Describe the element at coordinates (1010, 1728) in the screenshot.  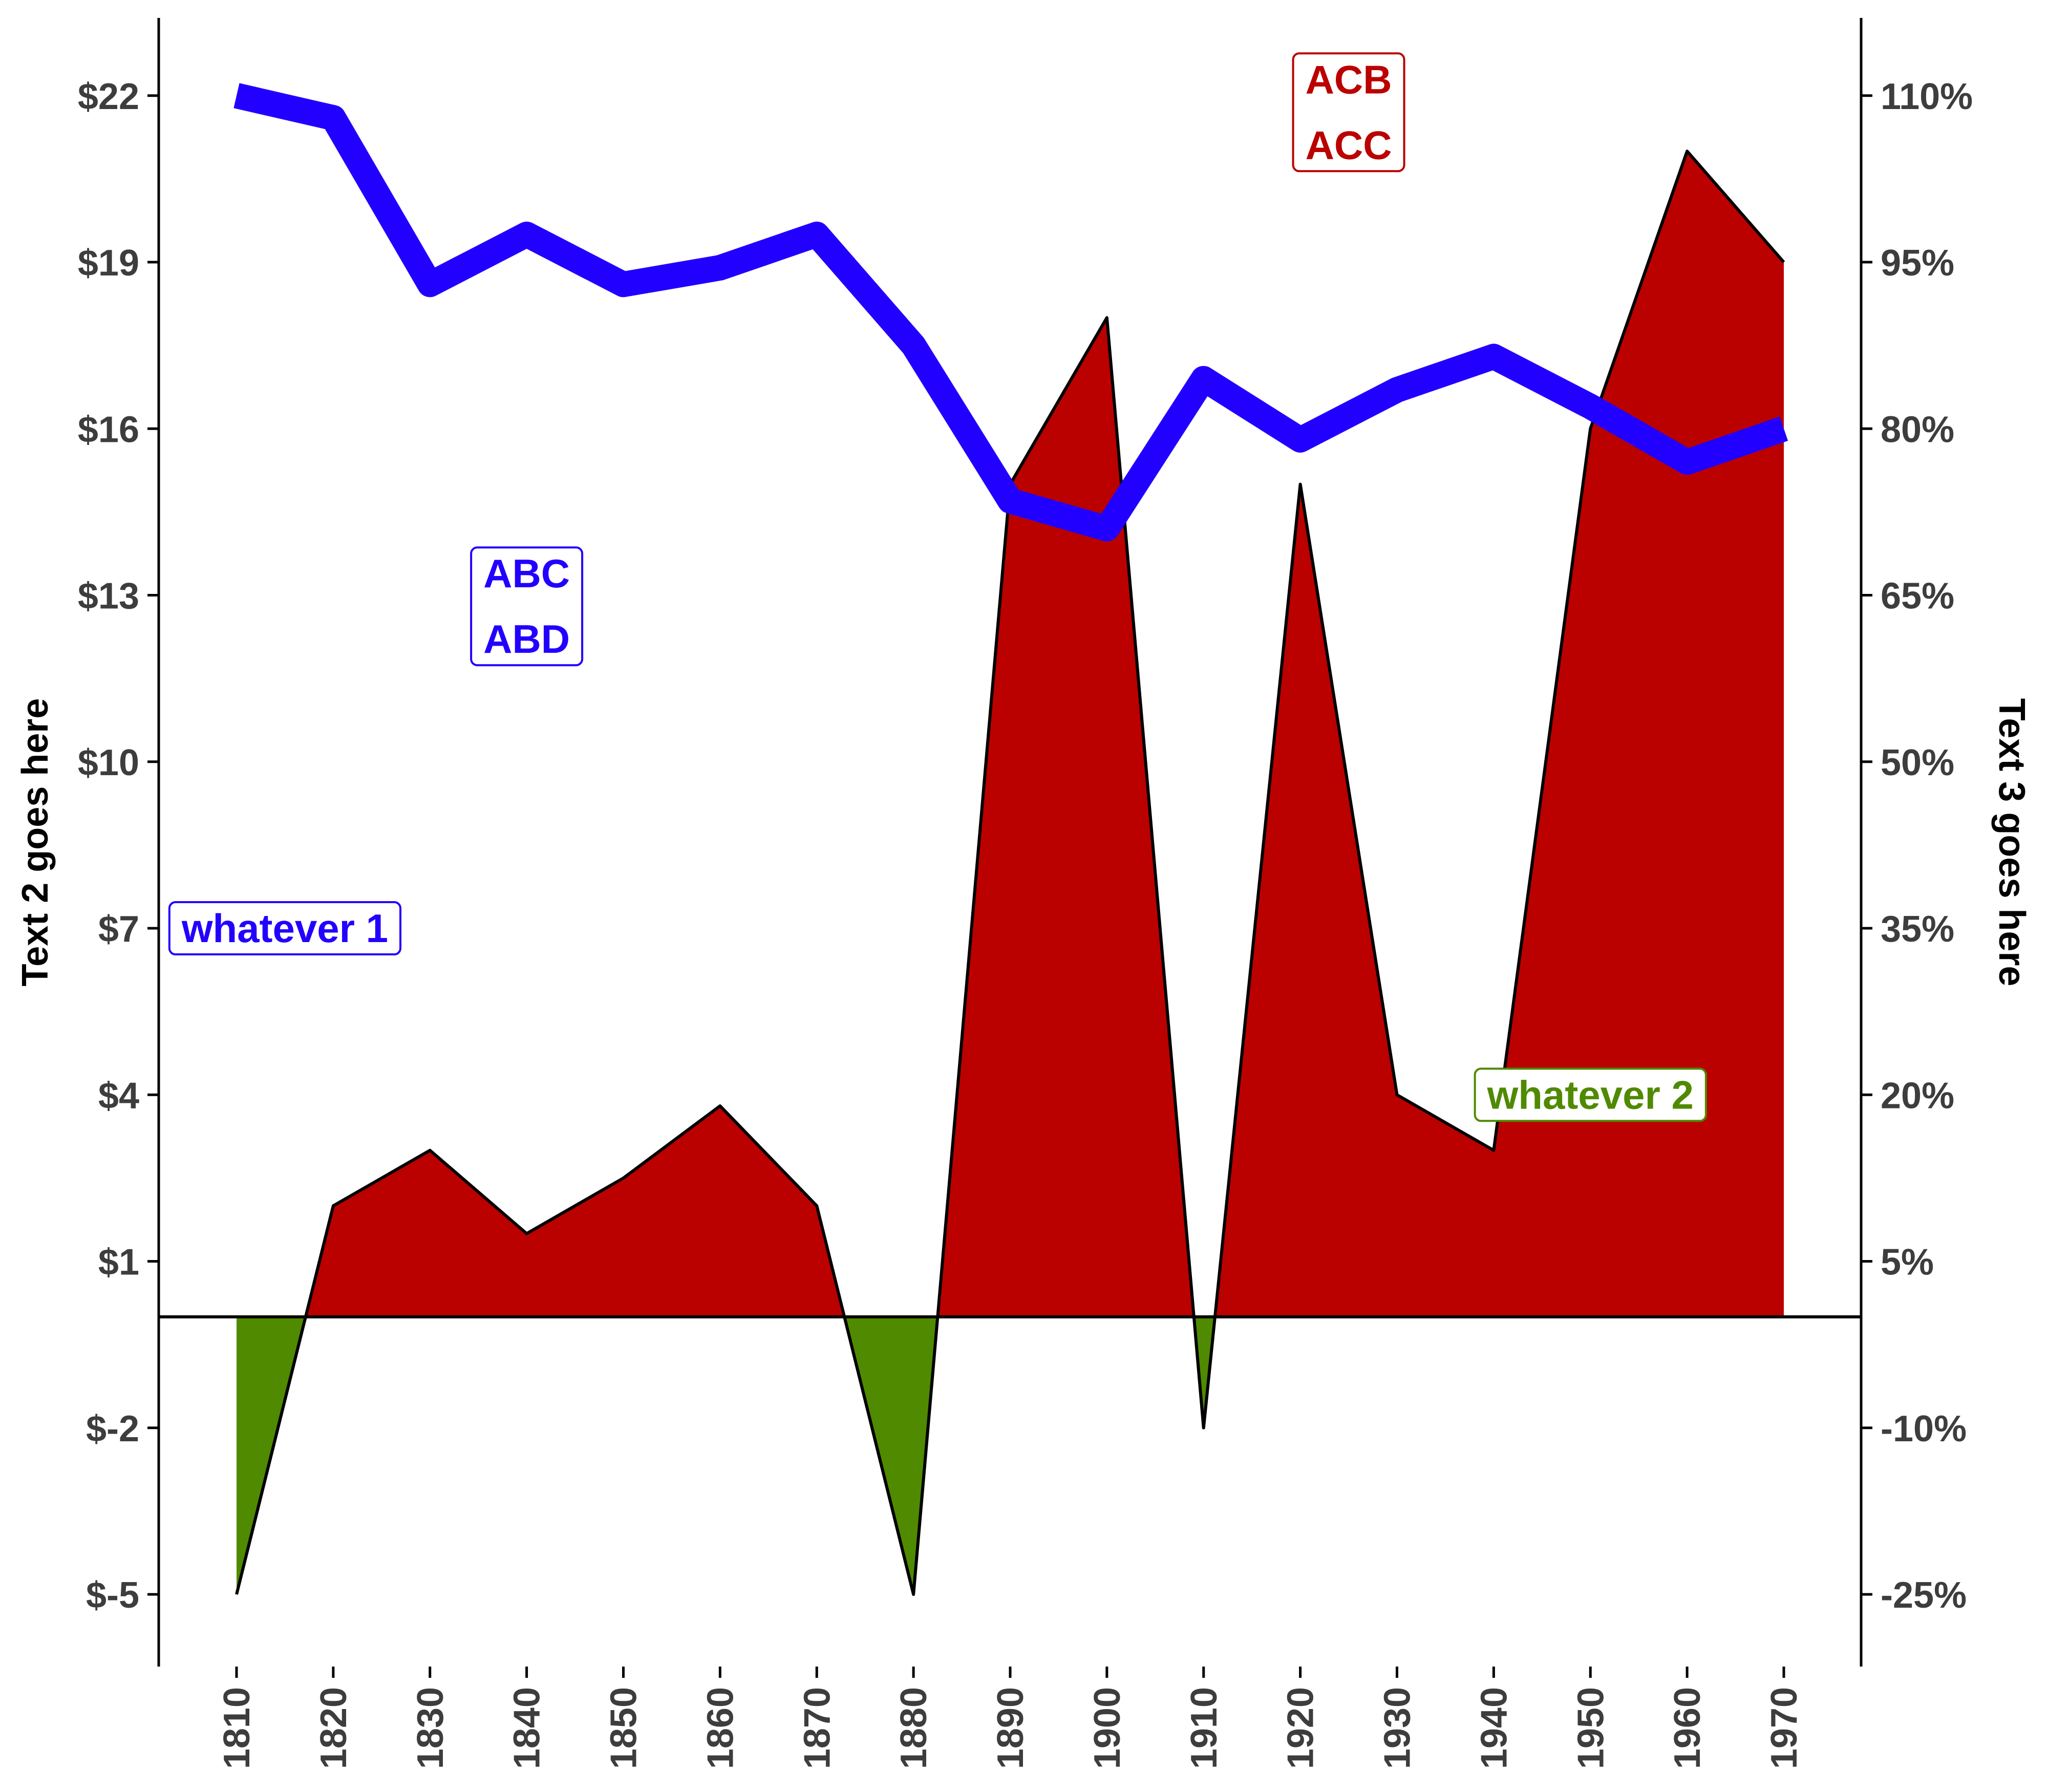
I see `x-tick-label-1890: 1890` at that location.